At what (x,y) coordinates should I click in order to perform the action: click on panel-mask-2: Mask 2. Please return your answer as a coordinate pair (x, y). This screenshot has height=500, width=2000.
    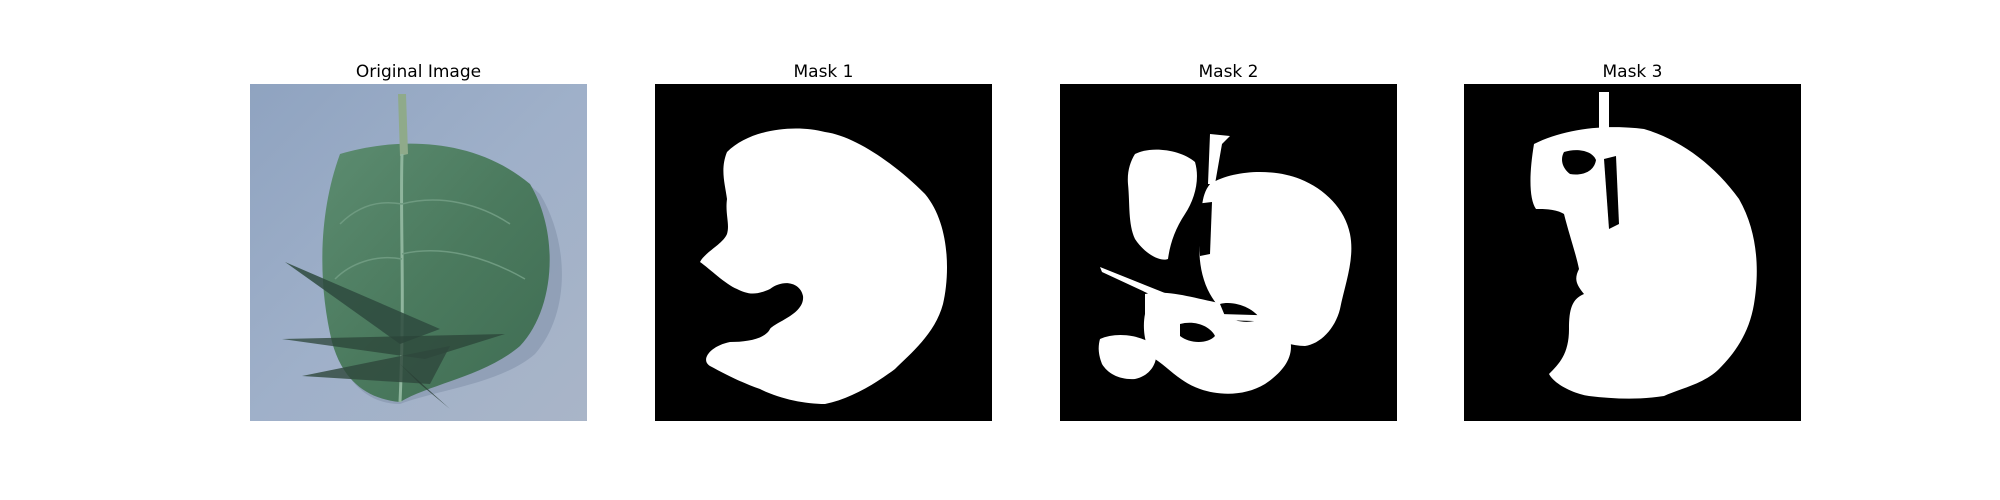
    Looking at the image, I should click on (1228, 240).